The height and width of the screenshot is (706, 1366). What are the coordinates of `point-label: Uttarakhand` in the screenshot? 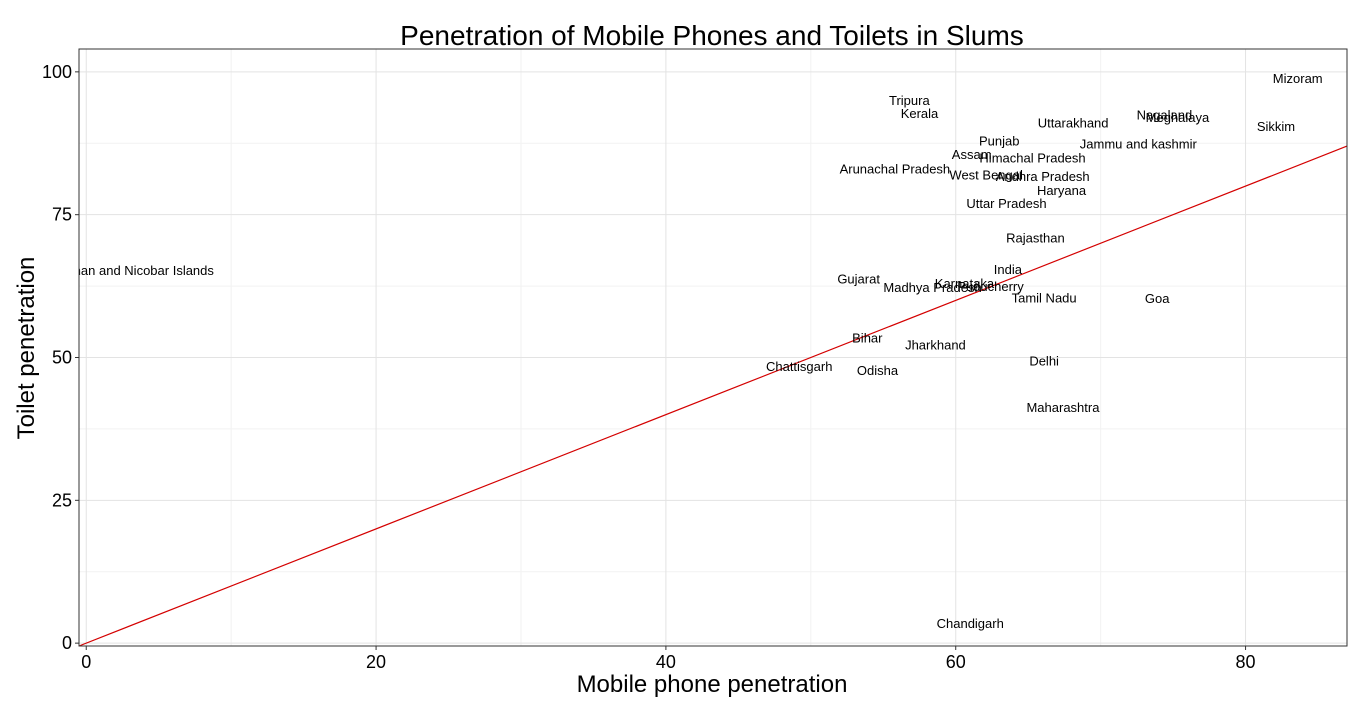 It's located at (1073, 123).